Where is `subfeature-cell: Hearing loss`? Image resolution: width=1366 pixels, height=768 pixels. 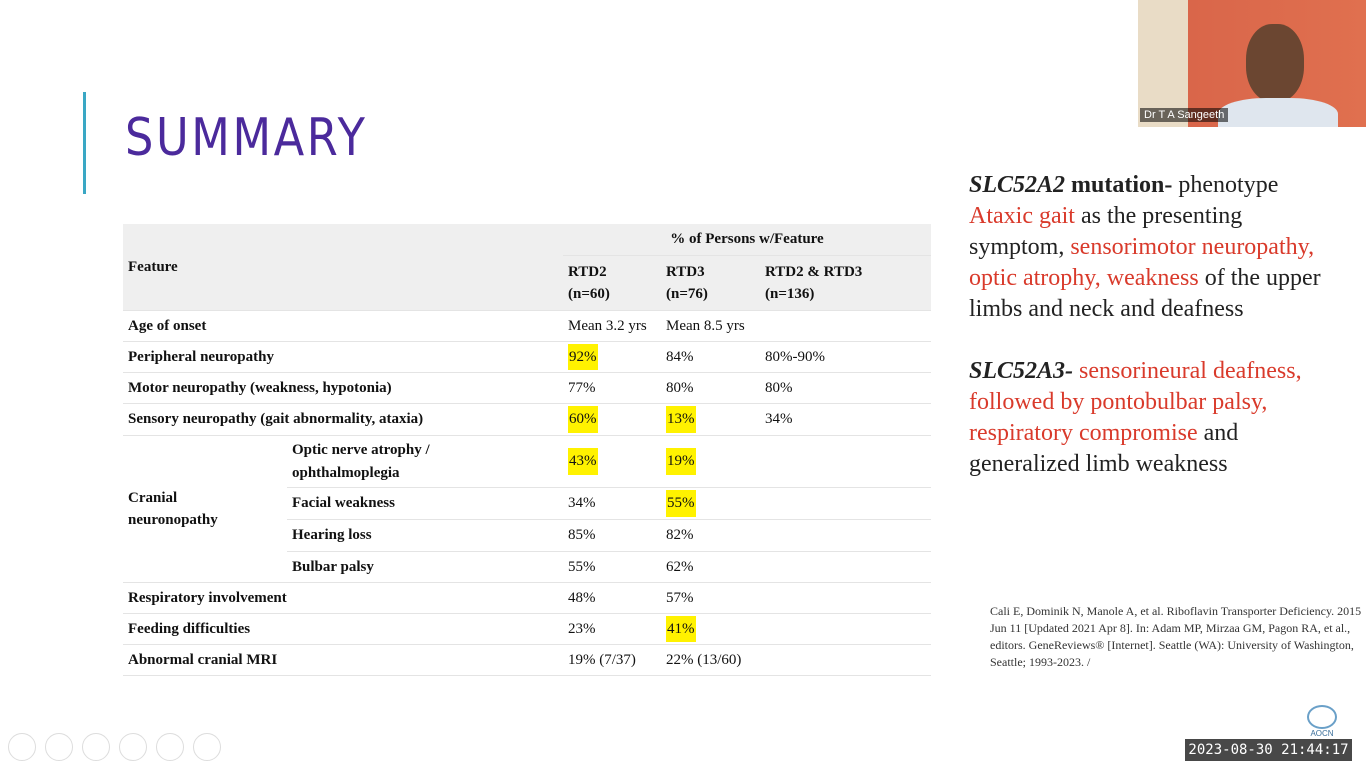 subfeature-cell: Hearing loss is located at coordinates (425, 536).